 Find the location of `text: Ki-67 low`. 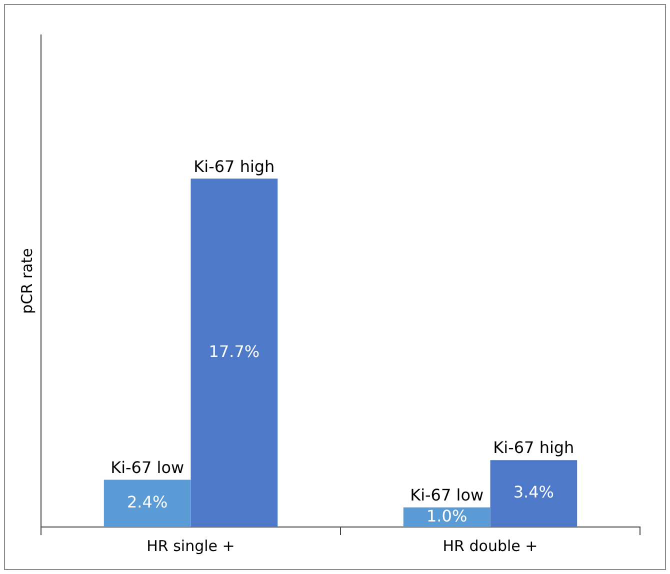

text: Ki-67 low is located at coordinates (447, 494).